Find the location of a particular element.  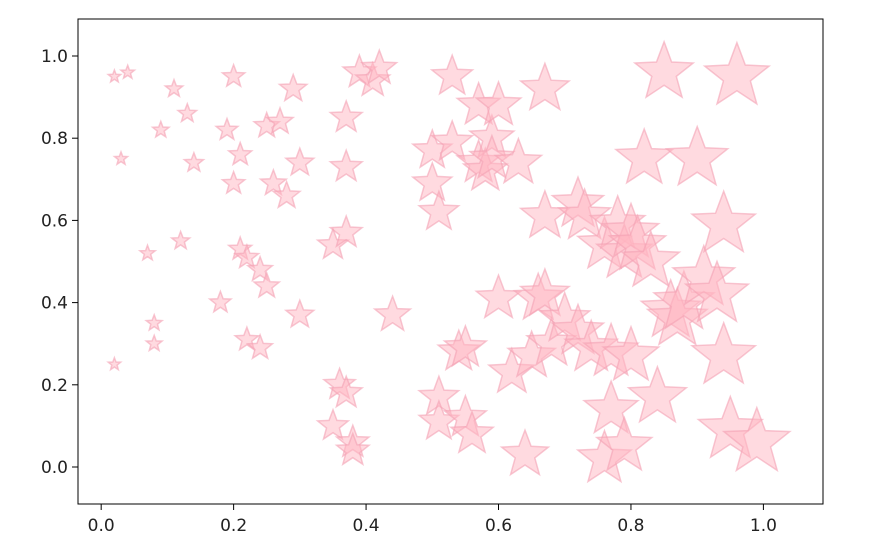

x-axis: 0.0 0.2 0.4 0.6 0.8 1.0 is located at coordinates (432, 520).